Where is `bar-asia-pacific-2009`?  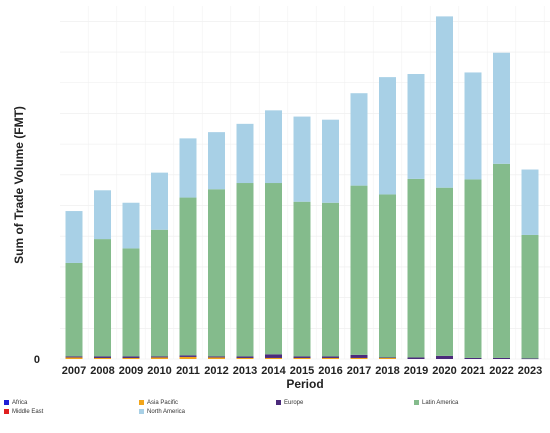
bar-asia-pacific-2009 is located at coordinates (131, 358).